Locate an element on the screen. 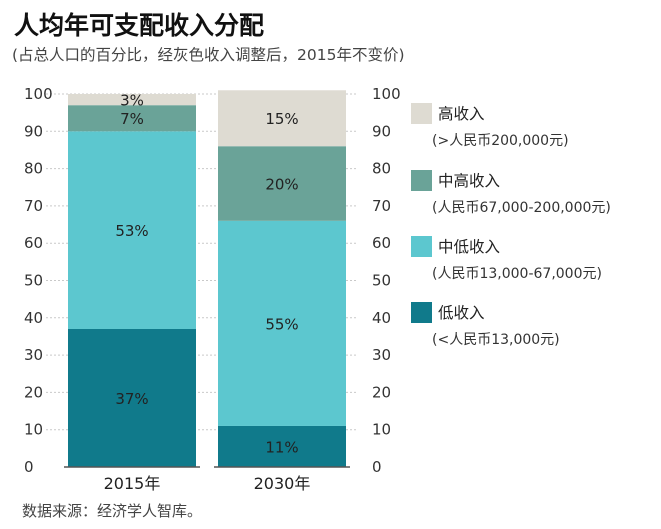 The image size is (661, 529). y-tick-label-left: 30 is located at coordinates (33, 355).